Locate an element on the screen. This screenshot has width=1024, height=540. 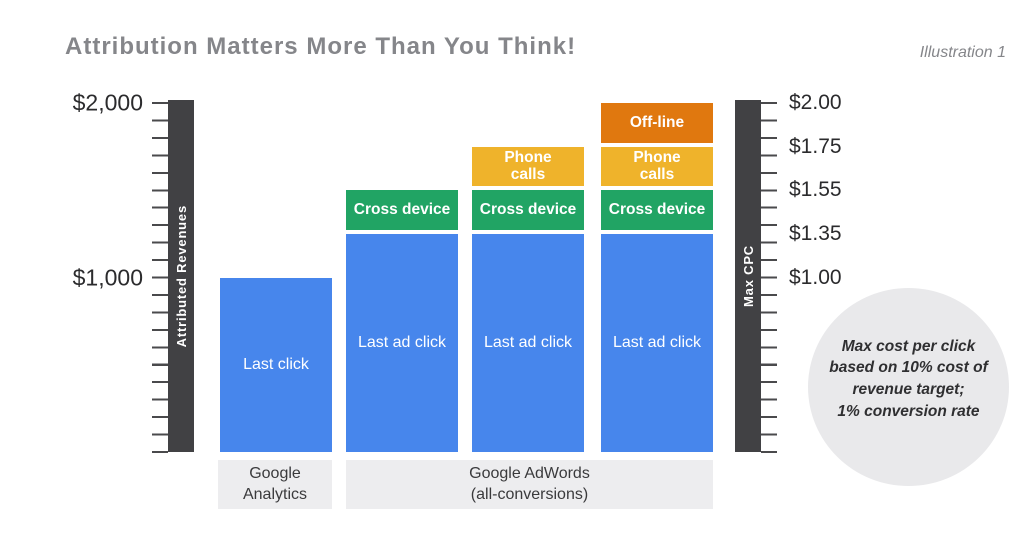
bar-segment-off-line: Off-line is located at coordinates (657, 123).